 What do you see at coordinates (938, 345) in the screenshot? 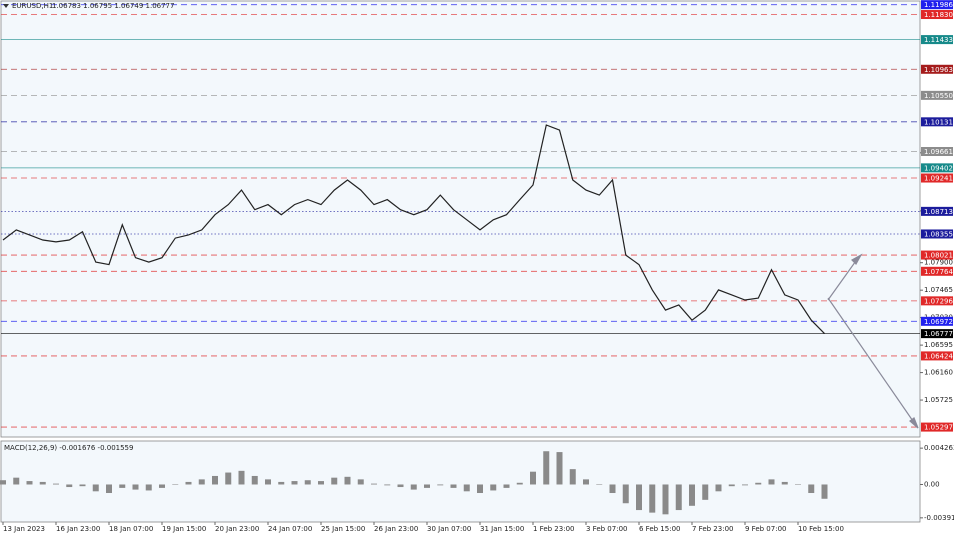
I see `y-tick-label: 1.06595` at bounding box center [938, 345].